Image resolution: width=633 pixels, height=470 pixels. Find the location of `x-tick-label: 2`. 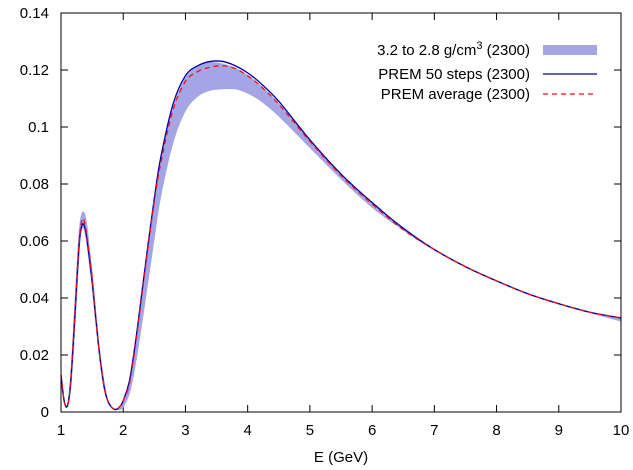

x-tick-label: 2 is located at coordinates (123, 430).